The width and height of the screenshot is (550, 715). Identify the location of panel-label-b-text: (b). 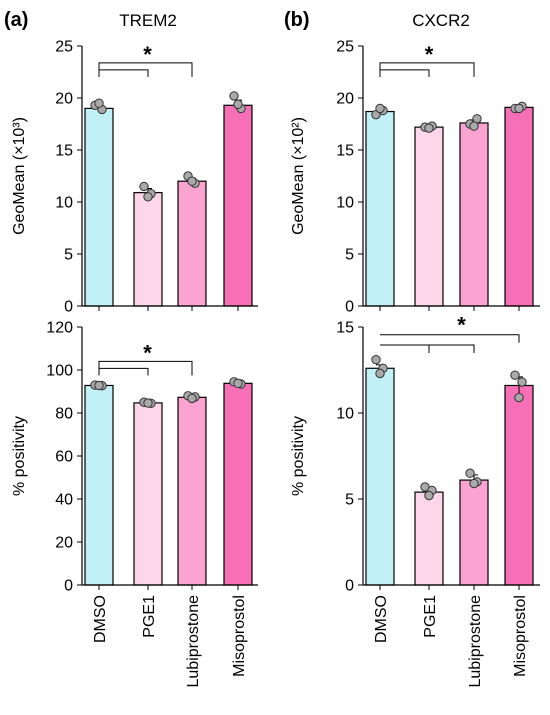
(297, 20).